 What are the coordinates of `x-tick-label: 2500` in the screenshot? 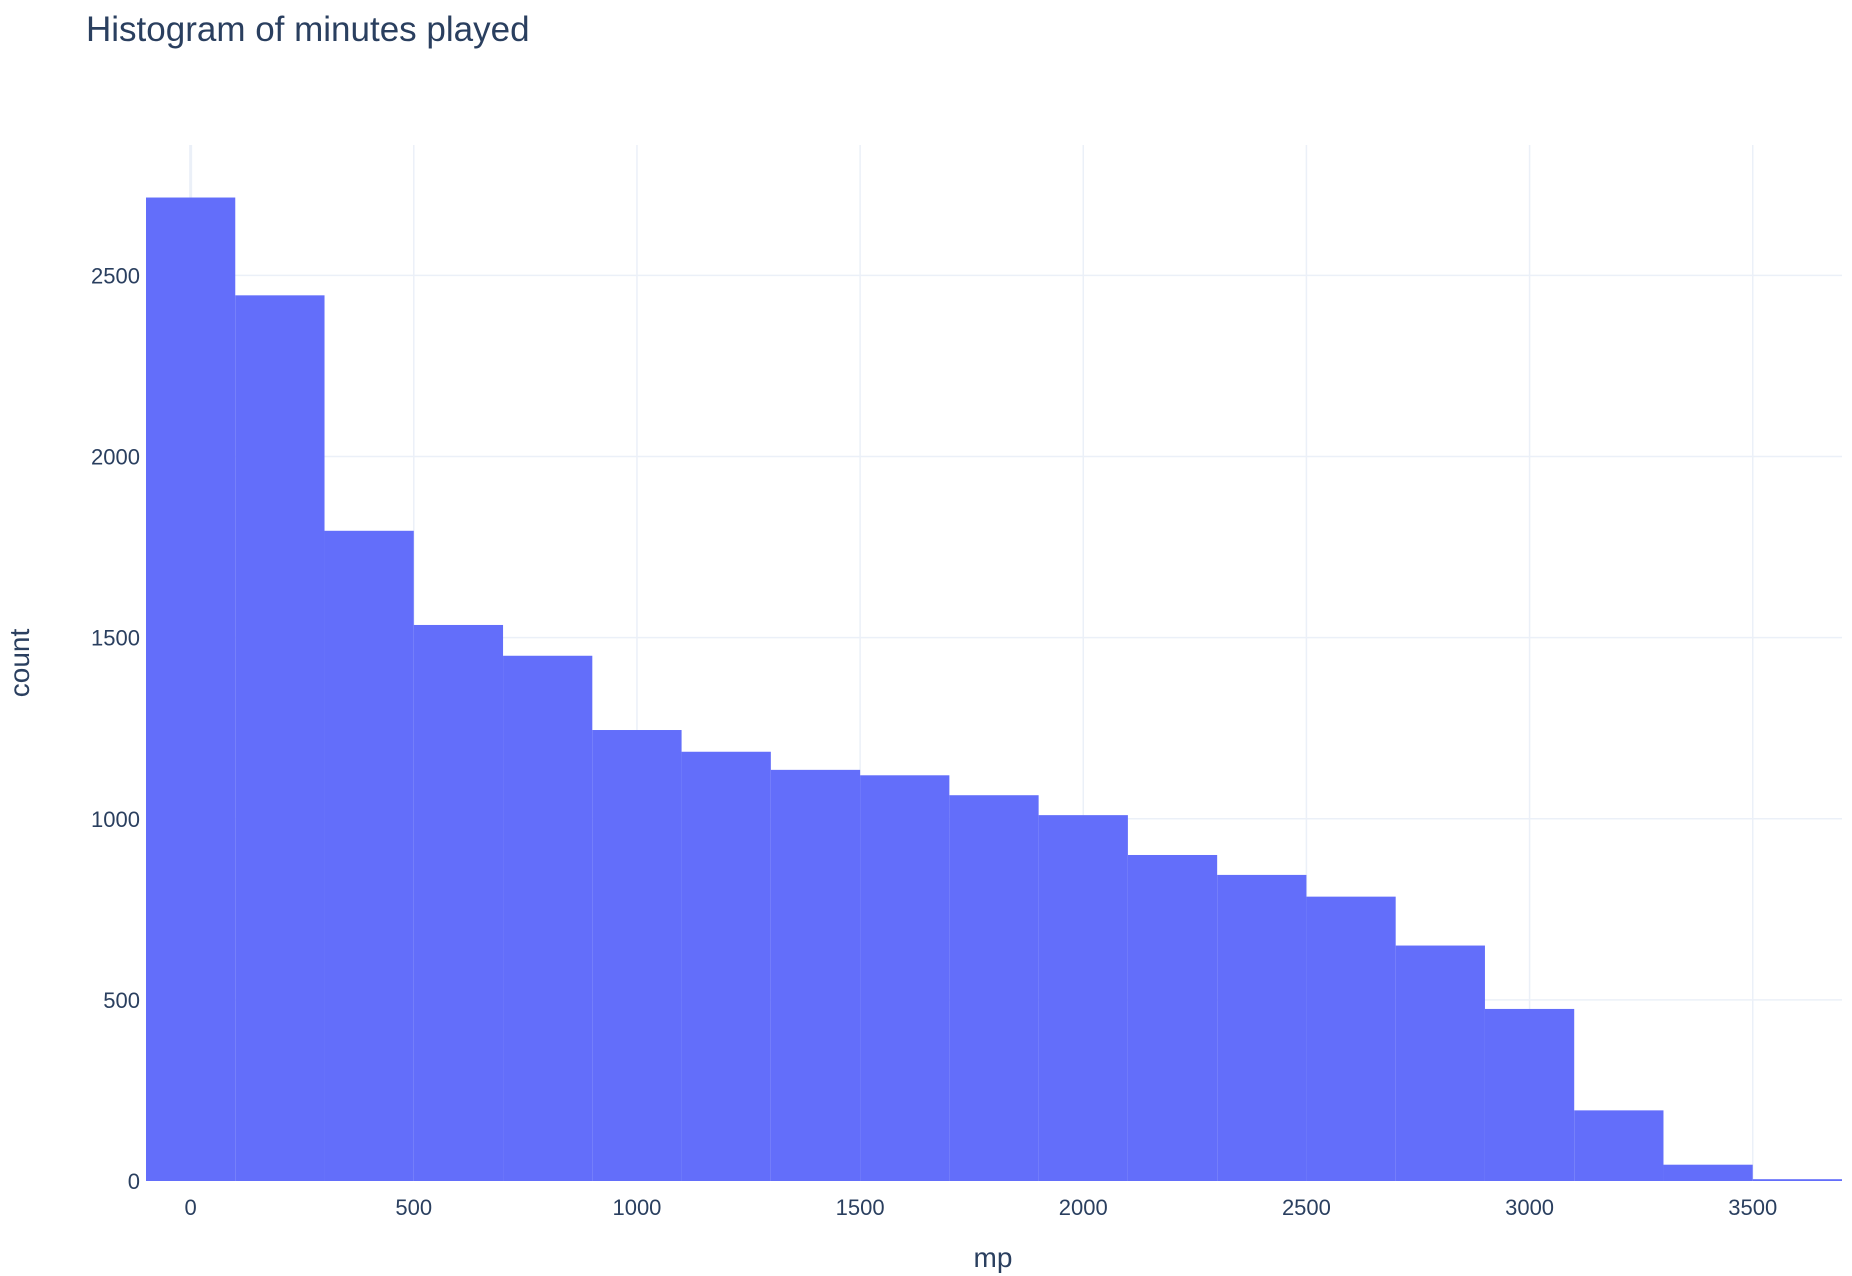 It's located at (1306, 1207).